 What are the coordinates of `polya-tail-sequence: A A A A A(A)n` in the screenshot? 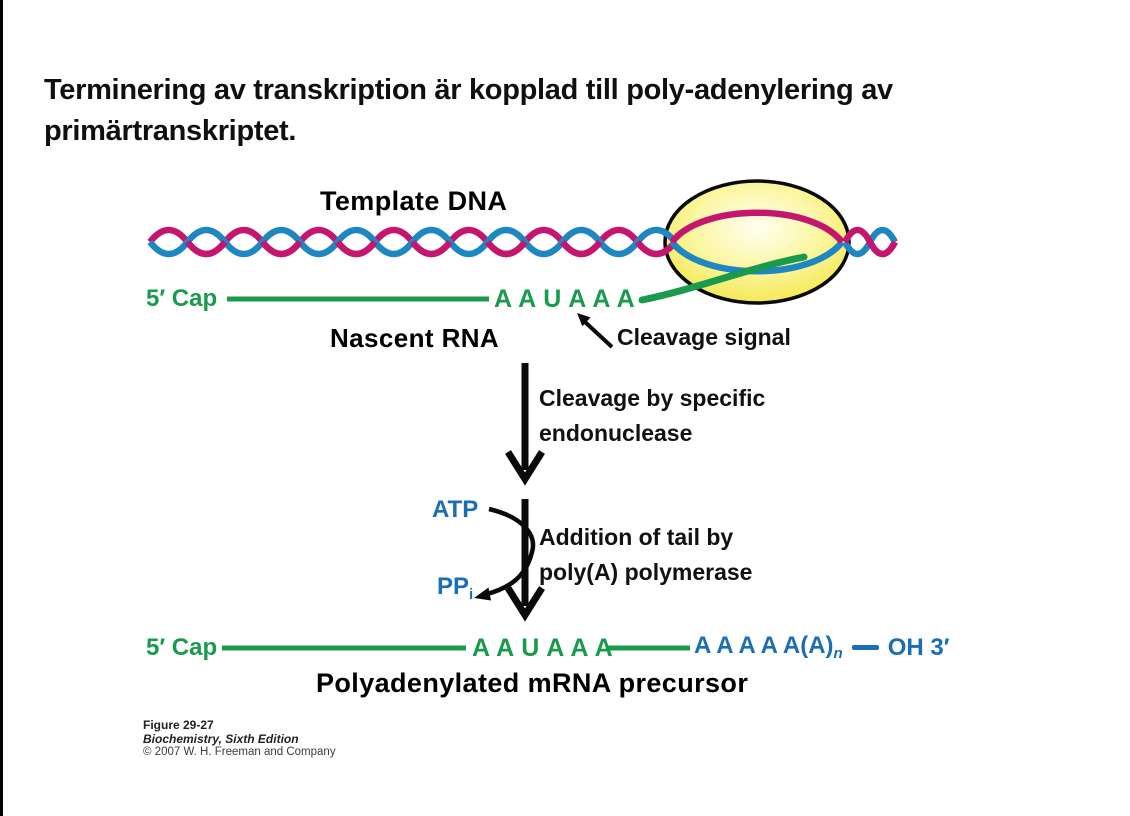 It's located at (768, 647).